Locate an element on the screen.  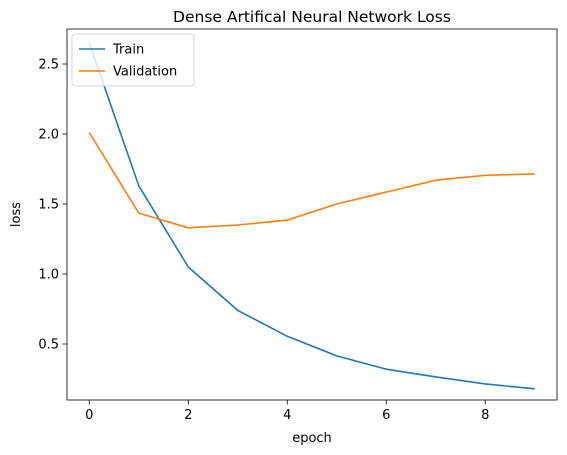
y-tick-label: 1.5 is located at coordinates (48, 205).